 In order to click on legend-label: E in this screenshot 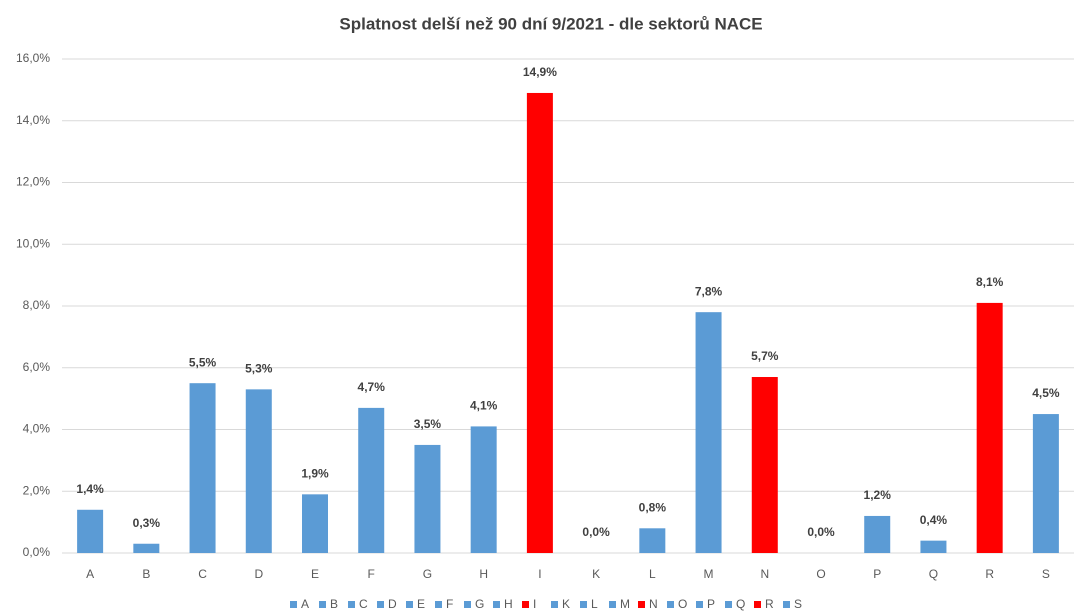, I will do `click(421, 604)`.